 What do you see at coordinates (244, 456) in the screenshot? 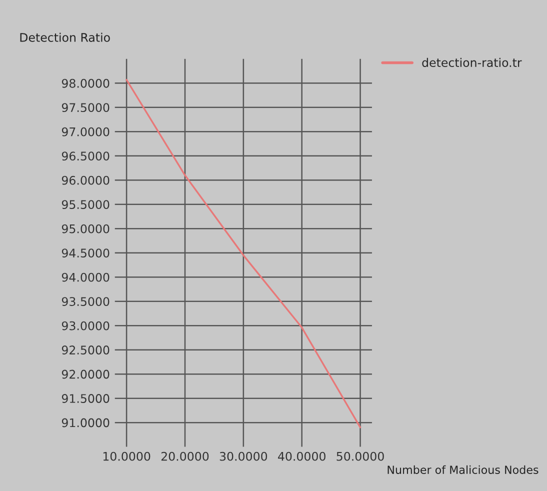
I see `x-tick-label: 30.0000` at bounding box center [244, 456].